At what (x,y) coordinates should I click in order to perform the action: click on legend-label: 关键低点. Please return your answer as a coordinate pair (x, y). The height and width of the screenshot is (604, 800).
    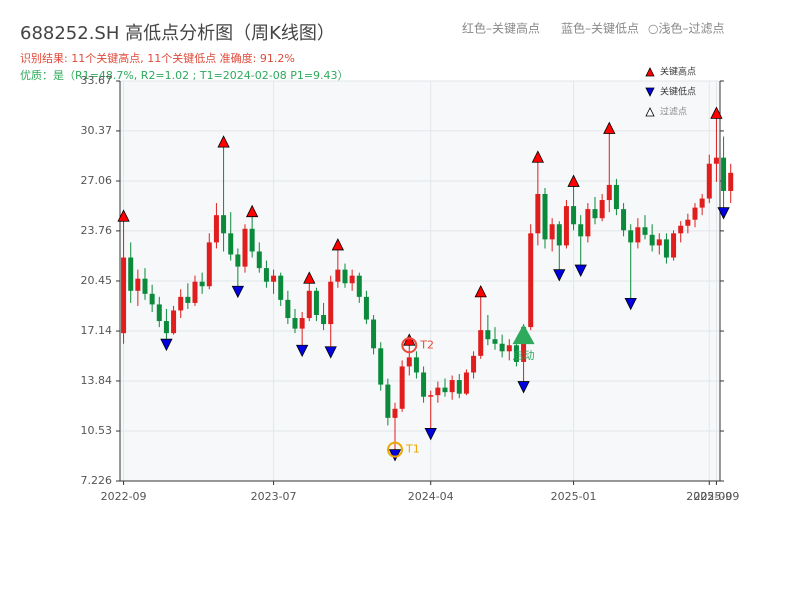
    Looking at the image, I should click on (678, 92).